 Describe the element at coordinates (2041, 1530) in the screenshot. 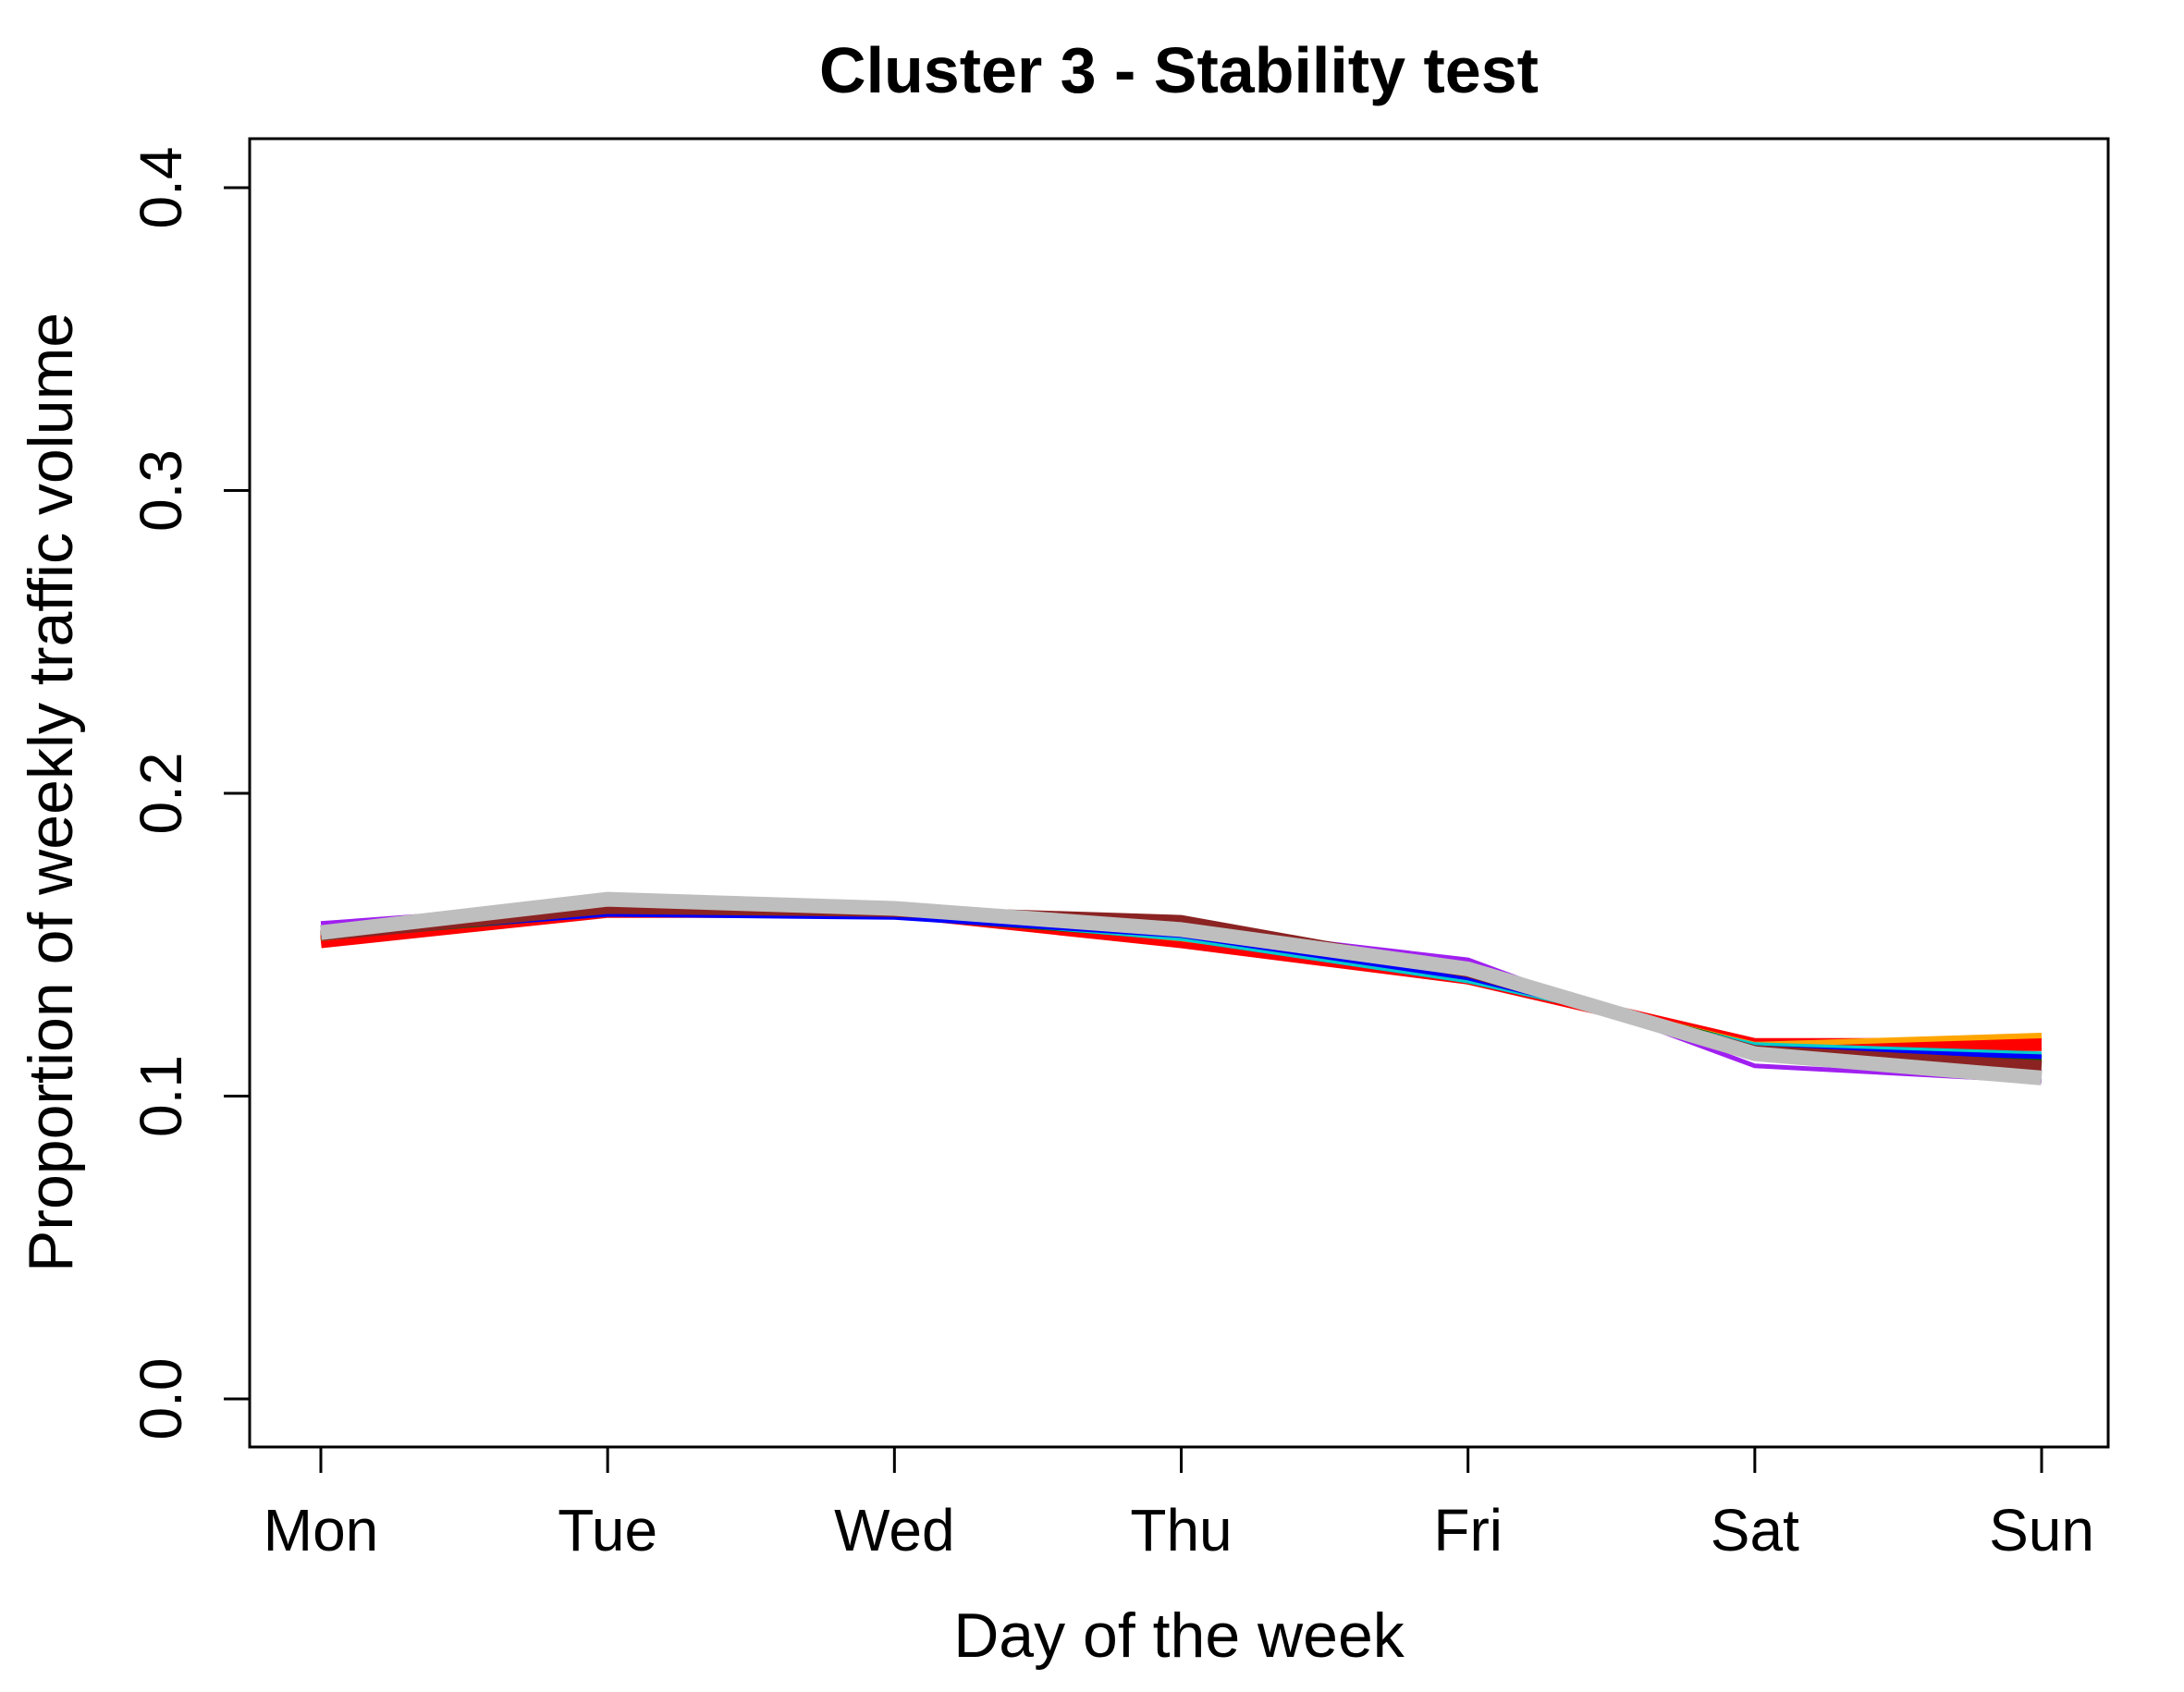

I see `x-tick-label: Sun` at that location.